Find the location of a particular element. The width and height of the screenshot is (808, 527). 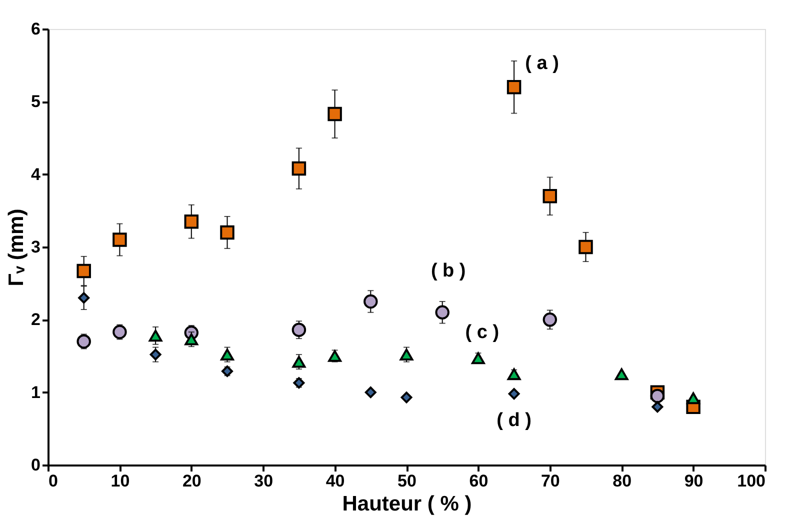

x-tick-label: 90 is located at coordinates (694, 481).